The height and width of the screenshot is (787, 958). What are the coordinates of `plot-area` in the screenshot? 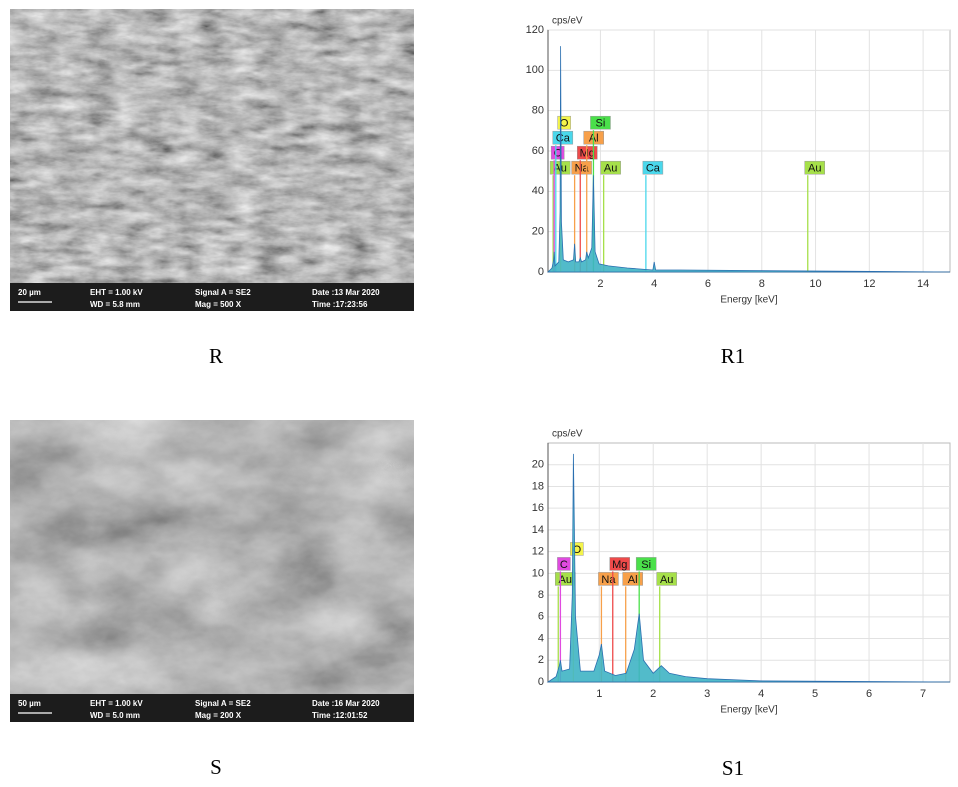 It's located at (749, 562).